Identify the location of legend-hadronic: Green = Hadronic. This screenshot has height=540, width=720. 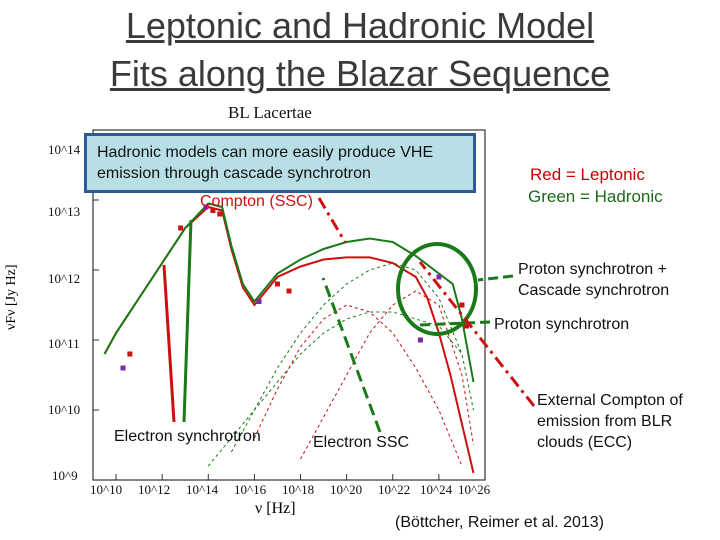
(595, 196).